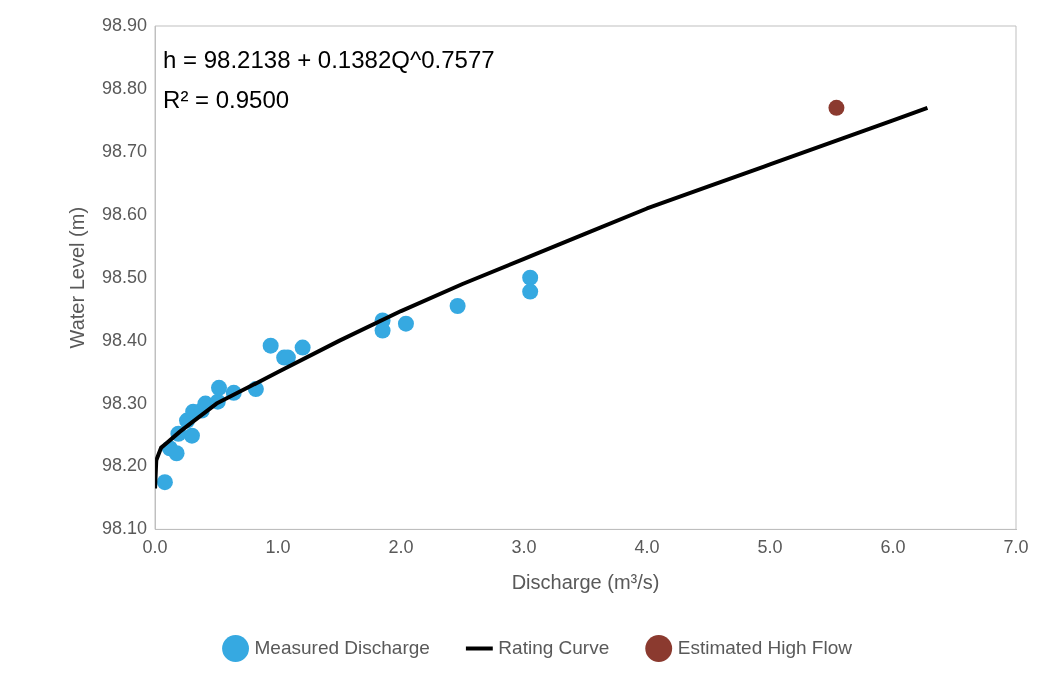 Image resolution: width=1046 pixels, height=686 pixels. I want to click on x-axis-title: Discharge (m³/s), so click(585, 581).